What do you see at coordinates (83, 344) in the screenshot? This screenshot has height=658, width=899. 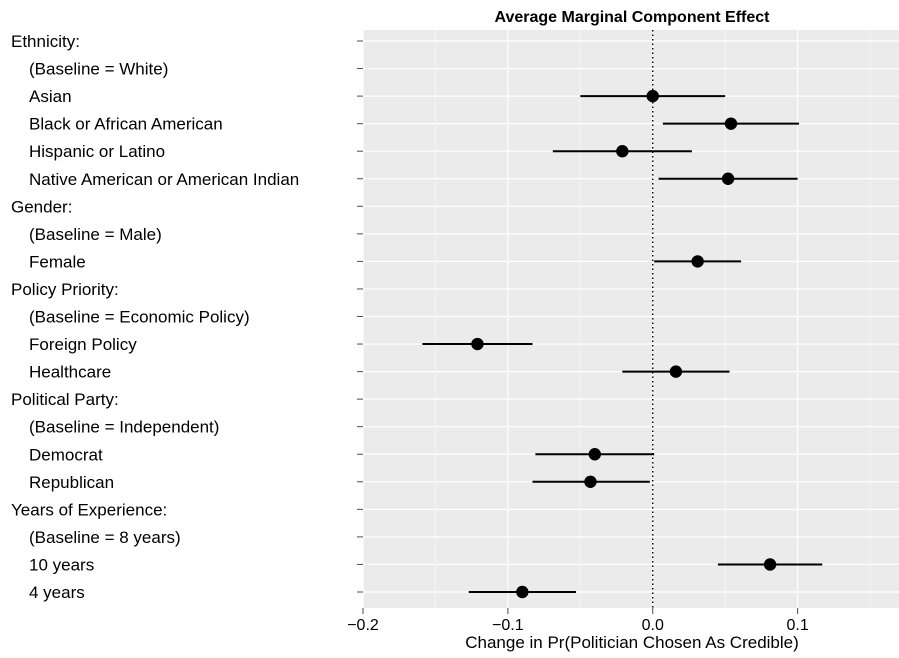 I see `y-tick-label: Foreign Policy` at bounding box center [83, 344].